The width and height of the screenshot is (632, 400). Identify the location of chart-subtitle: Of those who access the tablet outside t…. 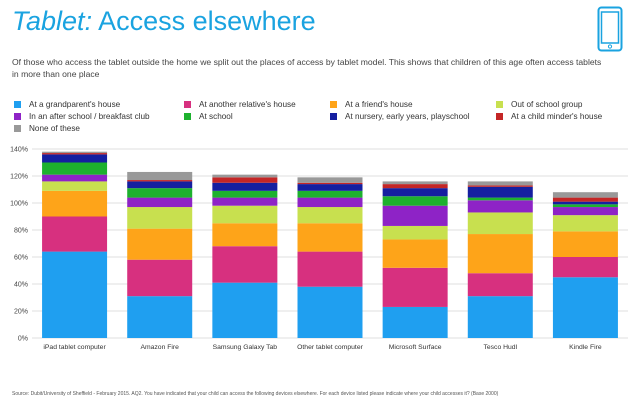
(307, 68).